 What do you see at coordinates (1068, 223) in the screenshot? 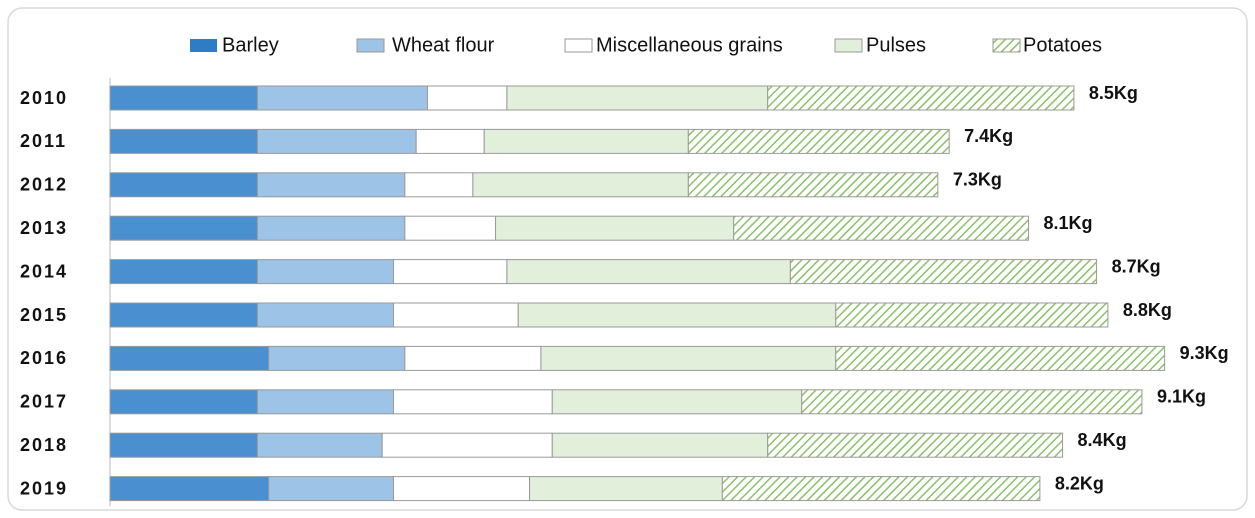
I see `total-label: 8.1Kg` at bounding box center [1068, 223].